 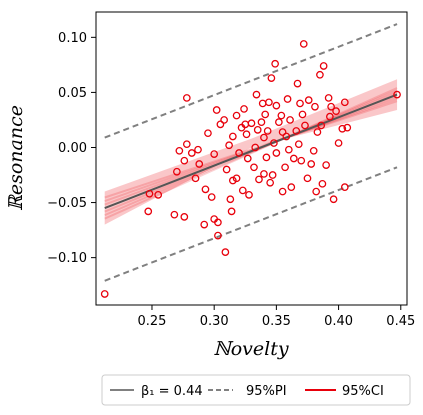 I want to click on legend: β₁ = 0.44 95%PI 95%CI, so click(x=256, y=390).